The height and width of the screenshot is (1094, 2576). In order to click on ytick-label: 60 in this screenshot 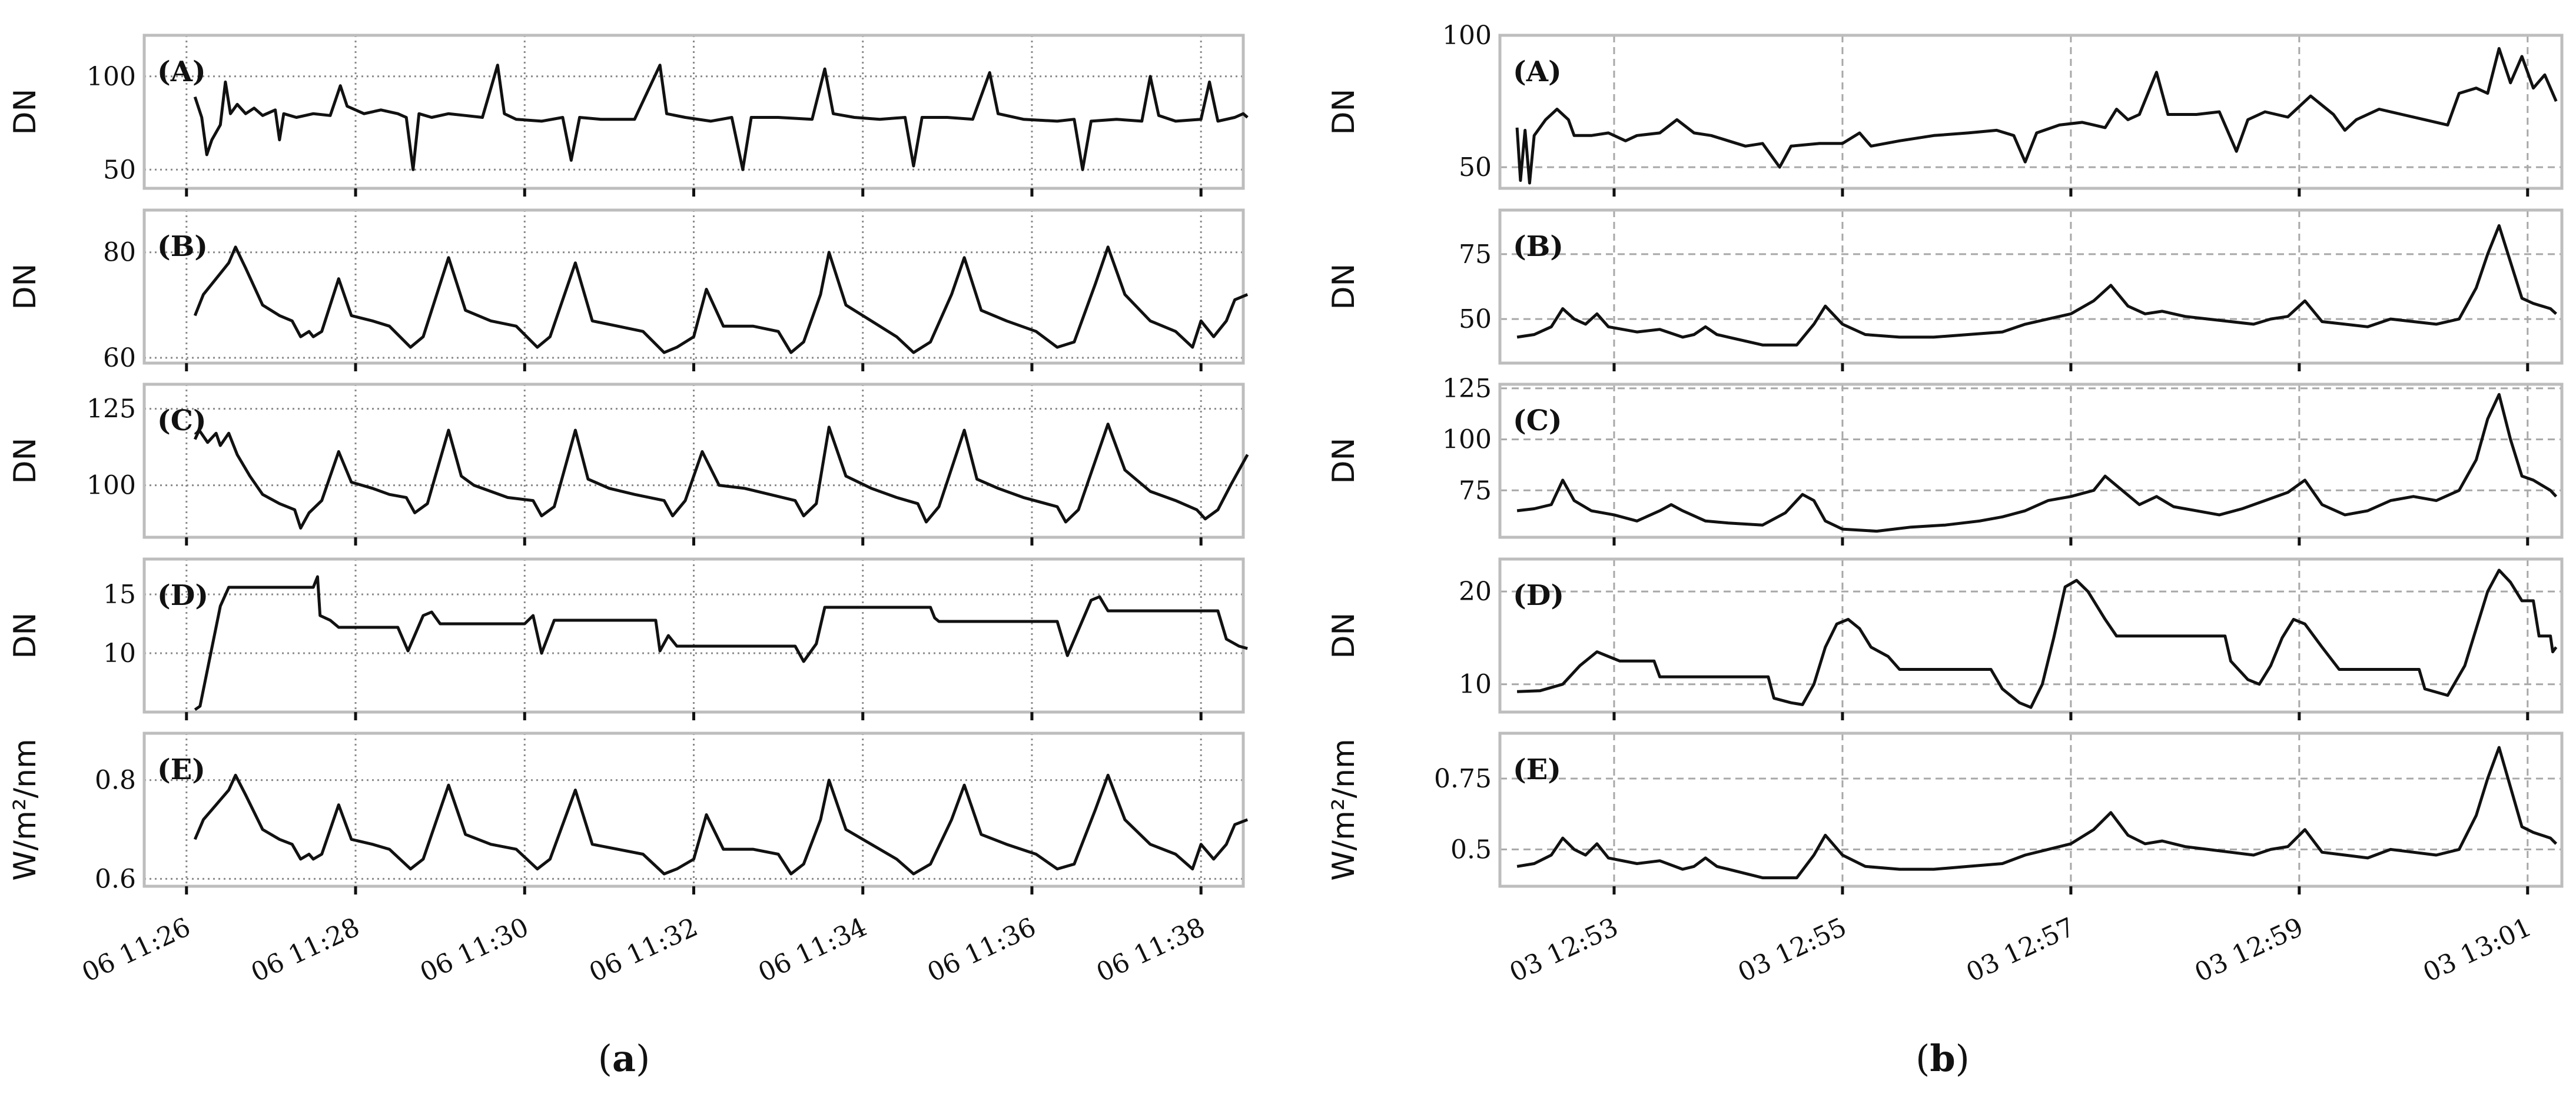, I will do `click(119, 358)`.